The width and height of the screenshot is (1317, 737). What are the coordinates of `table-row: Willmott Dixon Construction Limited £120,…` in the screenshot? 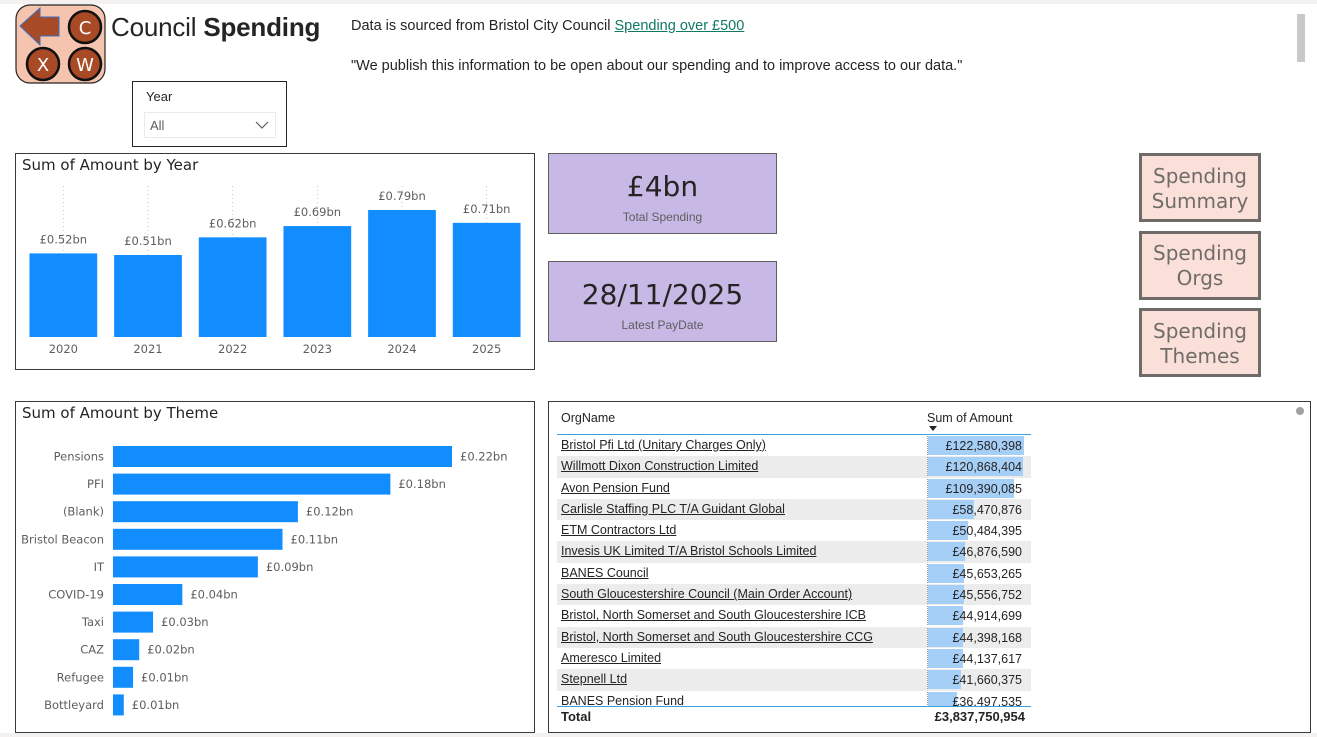 It's located at (794, 467).